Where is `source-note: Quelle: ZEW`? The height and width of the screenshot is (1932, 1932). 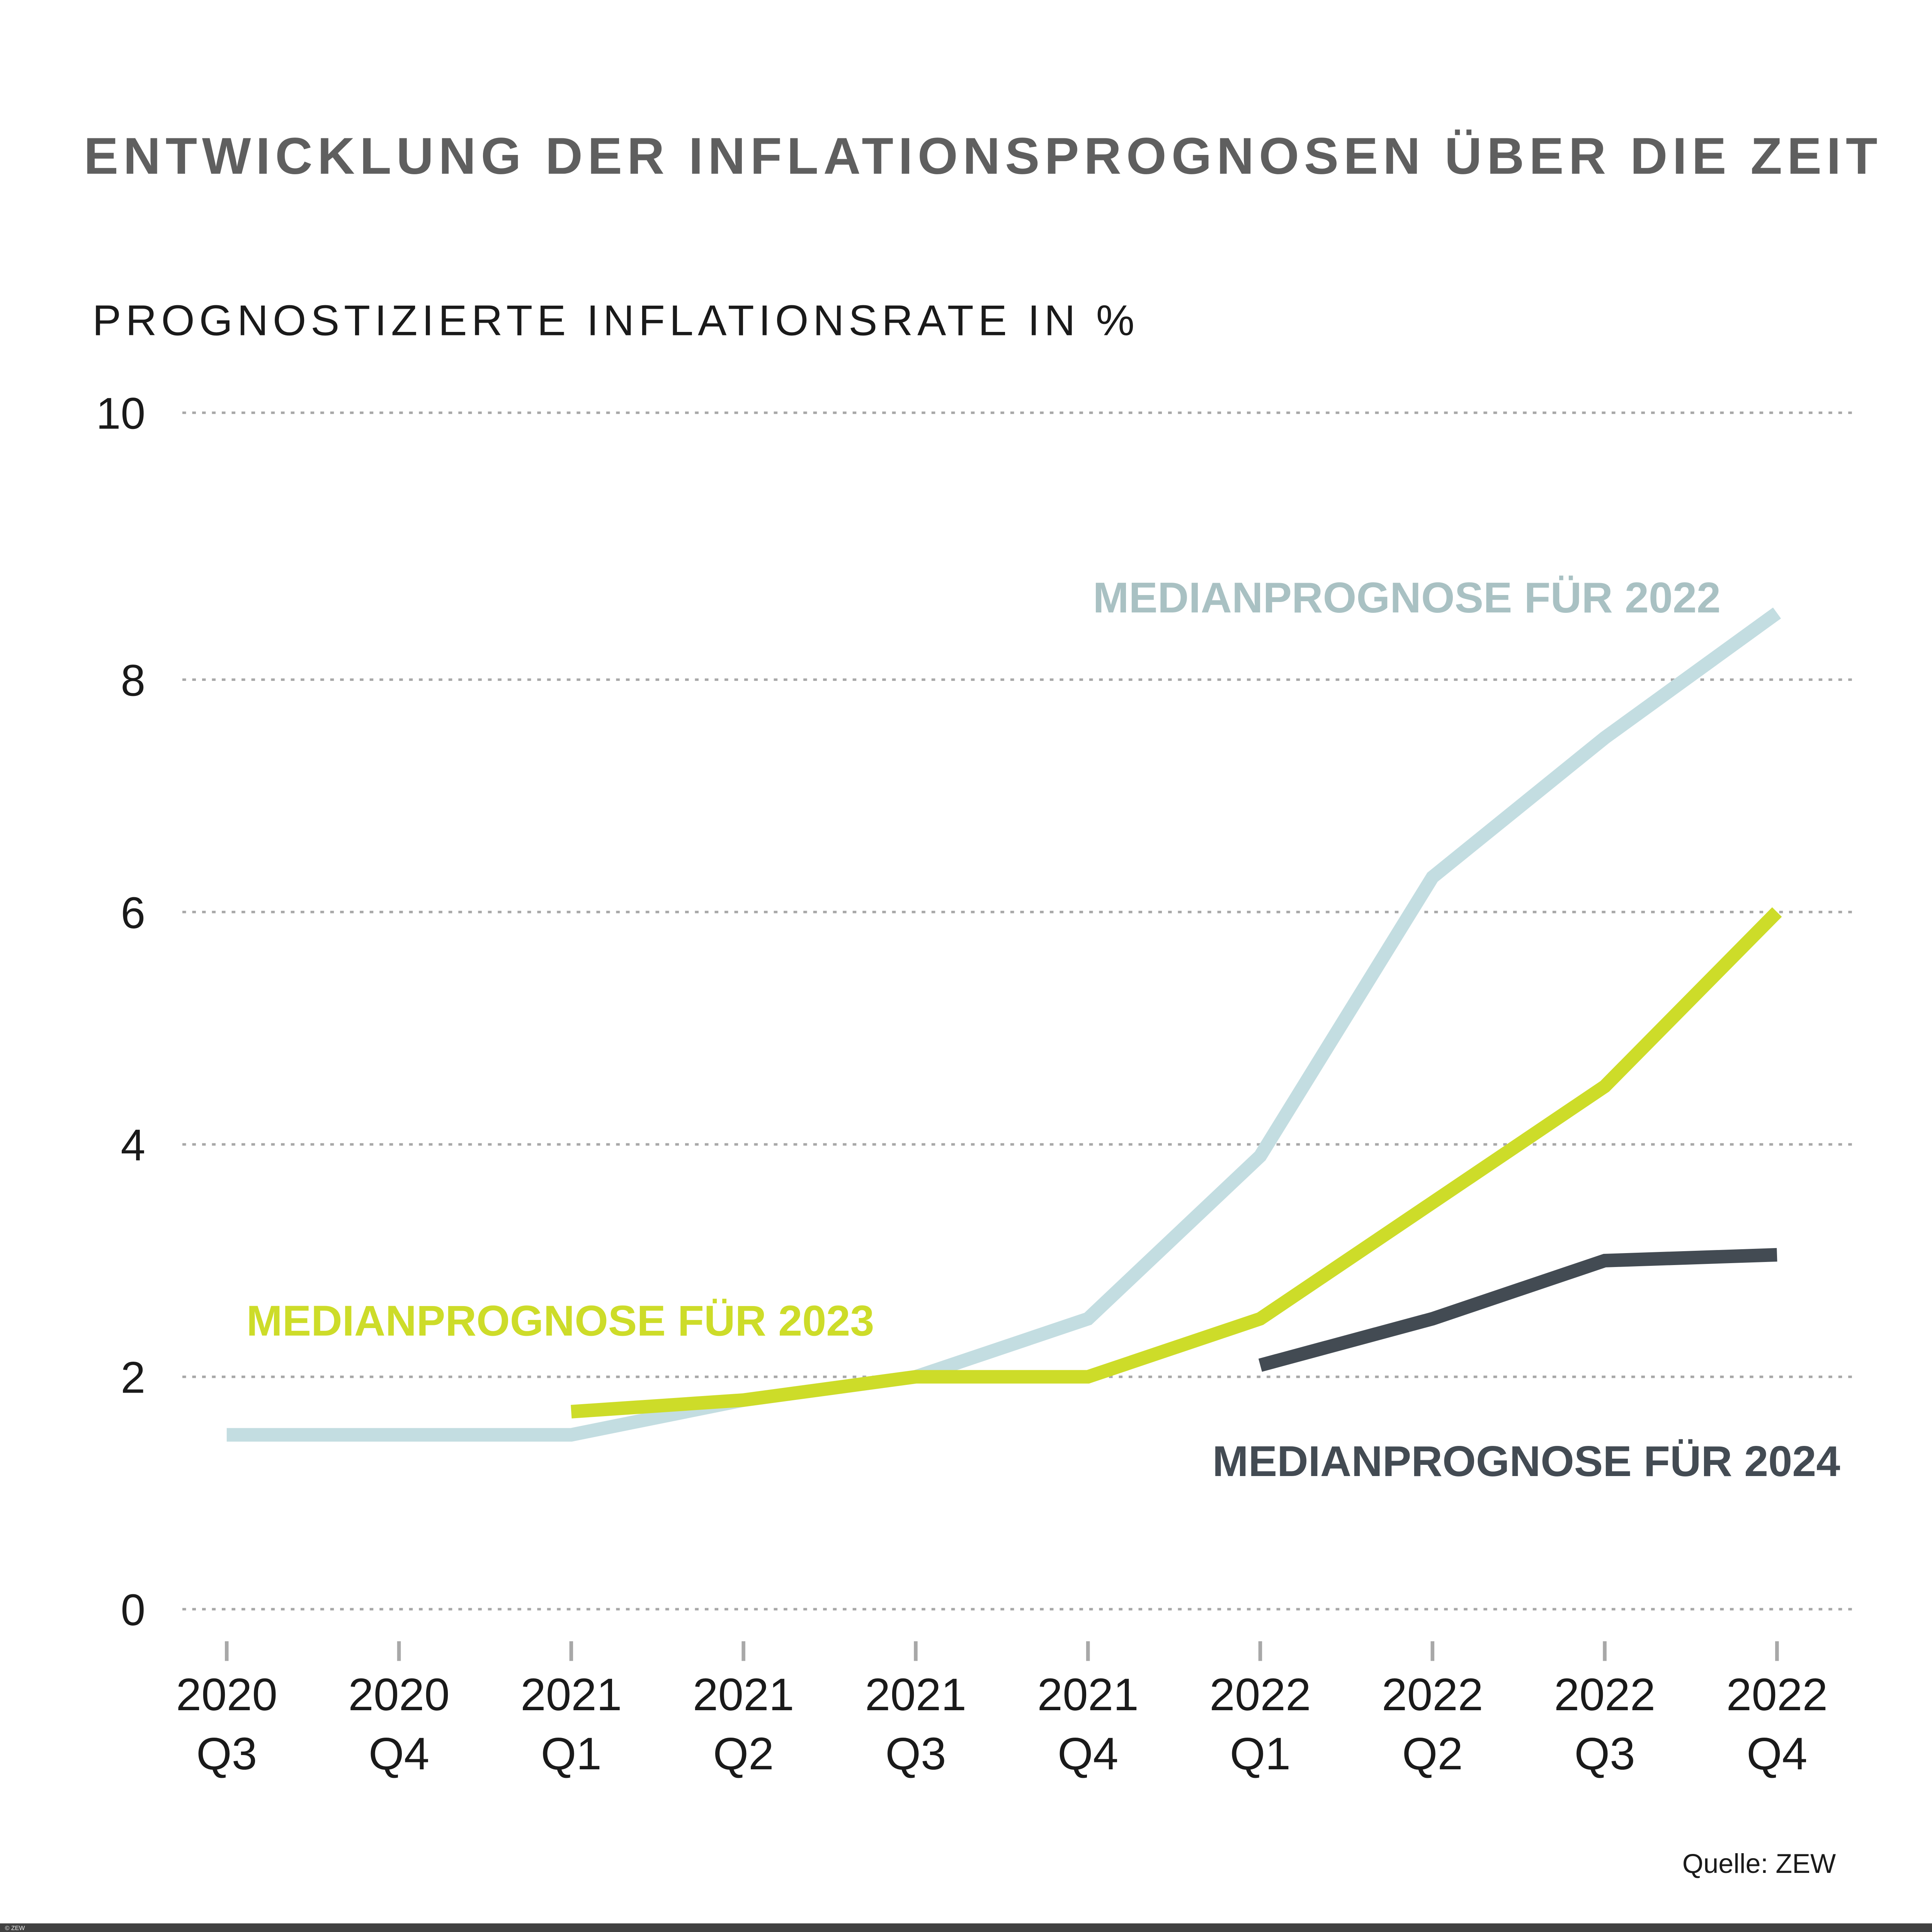
source-note: Quelle: ZEW is located at coordinates (1759, 1864).